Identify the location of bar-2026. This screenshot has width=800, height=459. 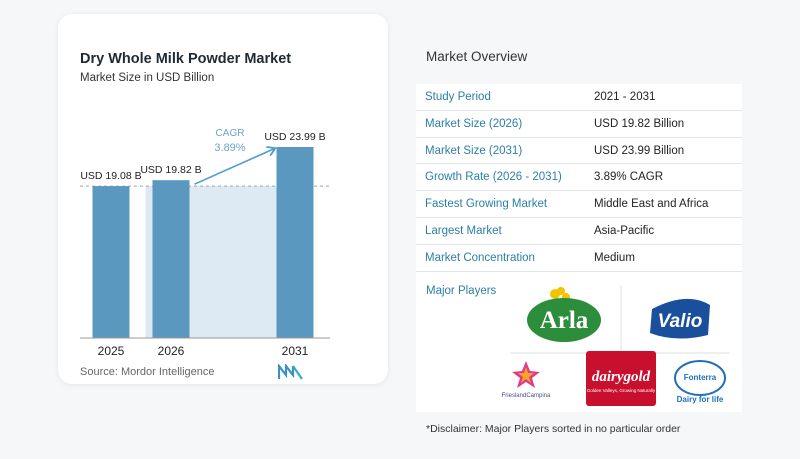
(171, 259).